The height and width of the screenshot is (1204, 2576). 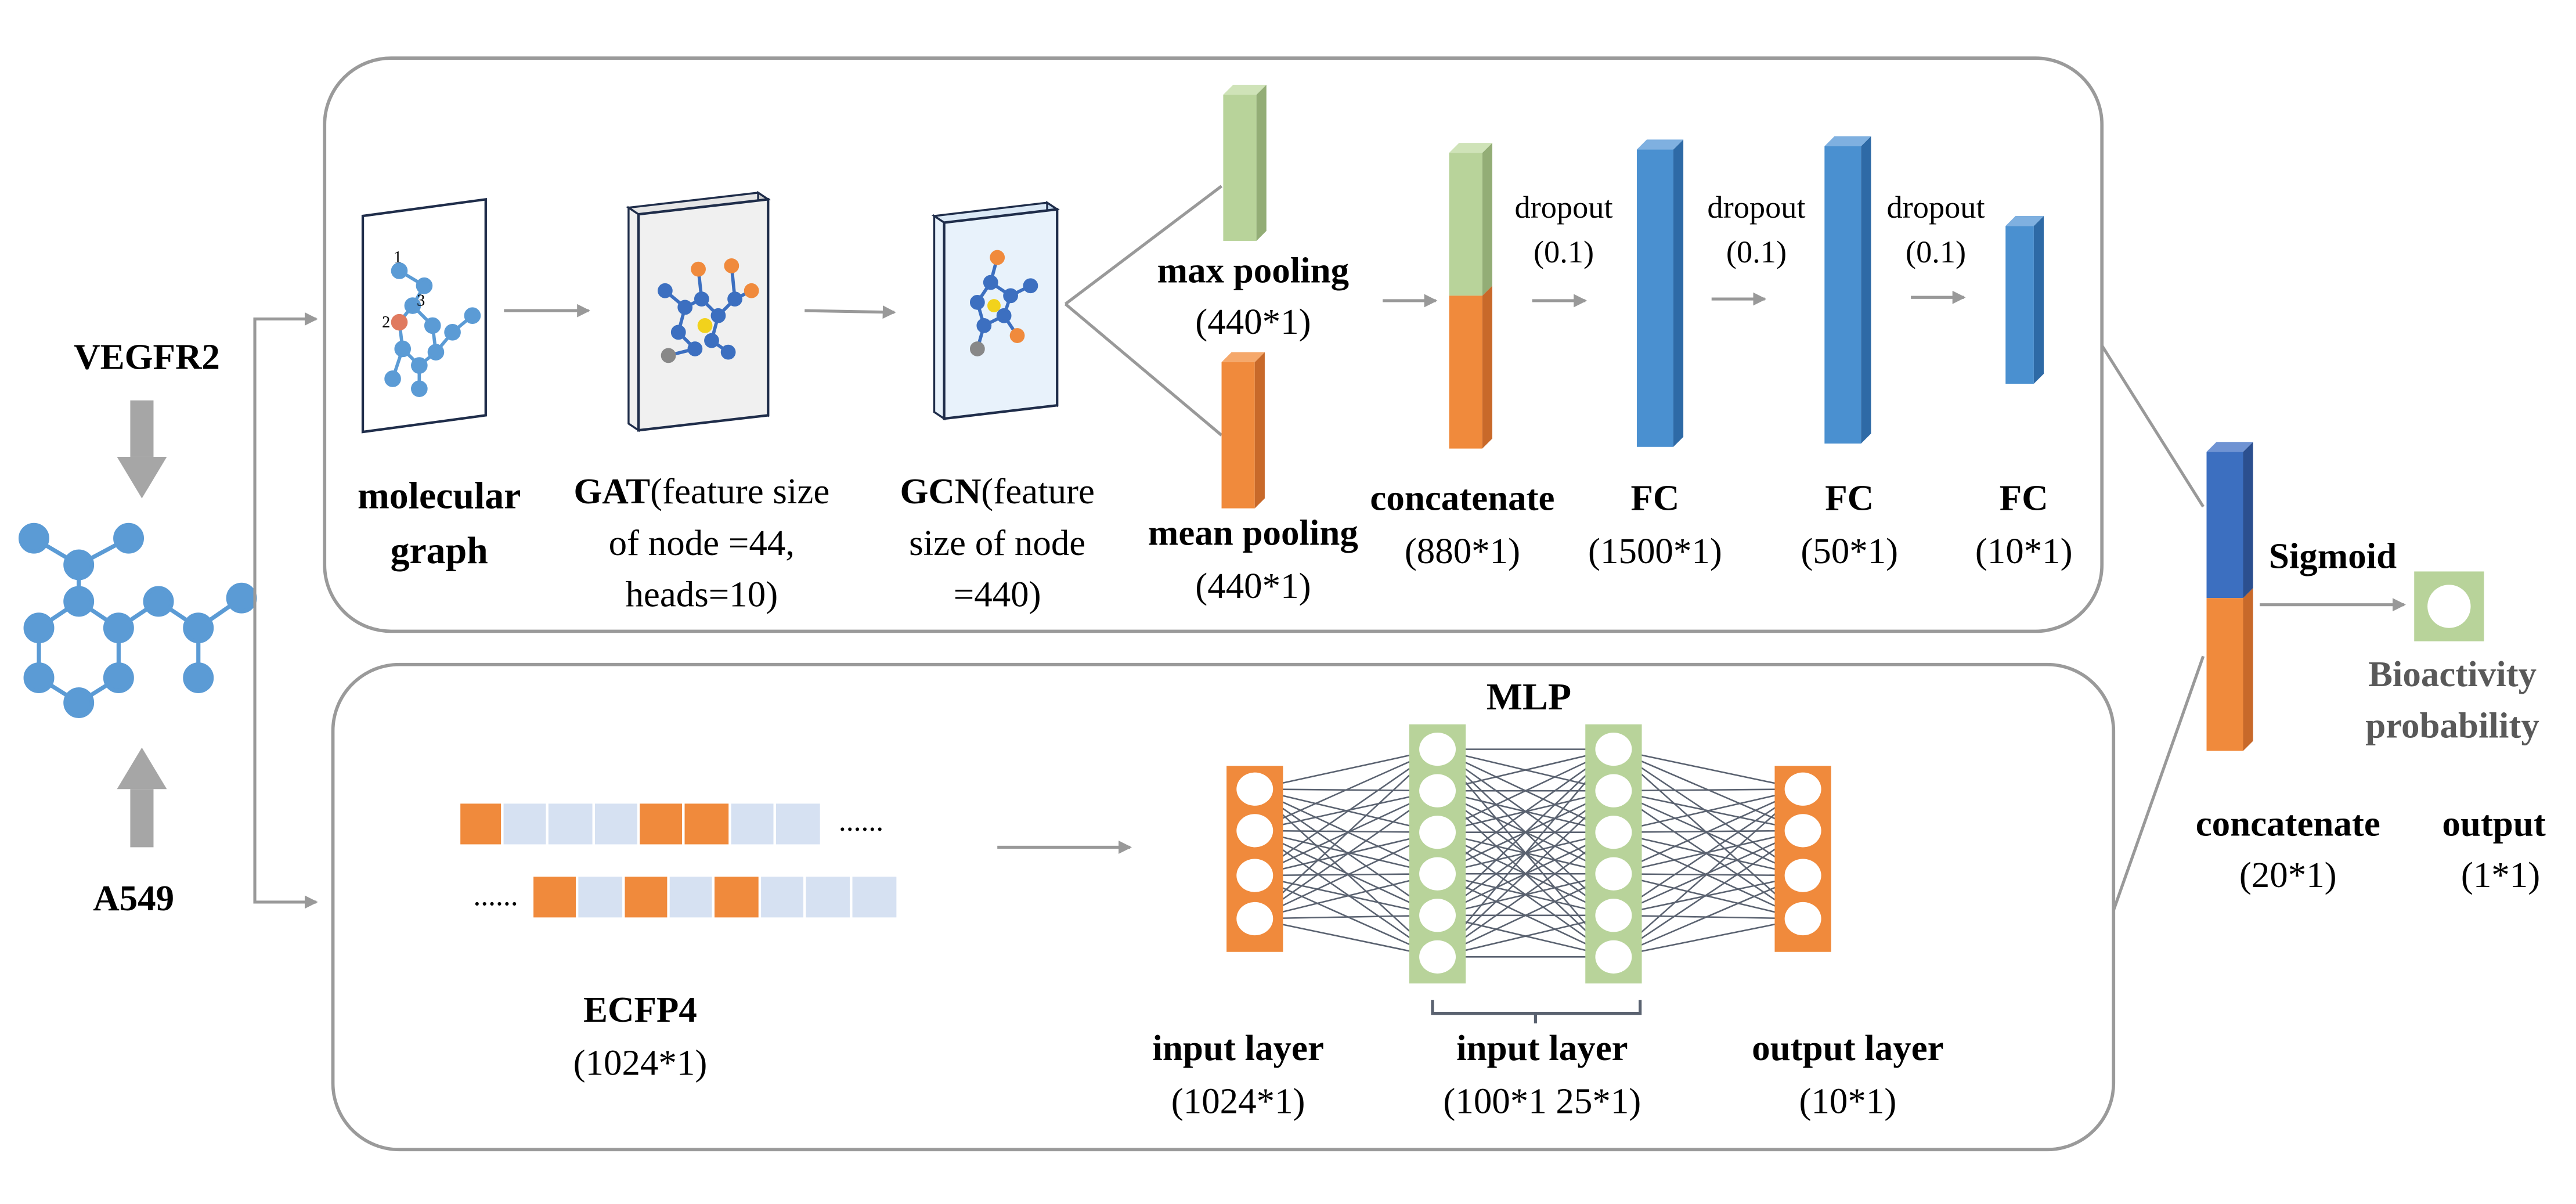 What do you see at coordinates (1536, 1012) in the screenshot?
I see `hidden-layer-bracket` at bounding box center [1536, 1012].